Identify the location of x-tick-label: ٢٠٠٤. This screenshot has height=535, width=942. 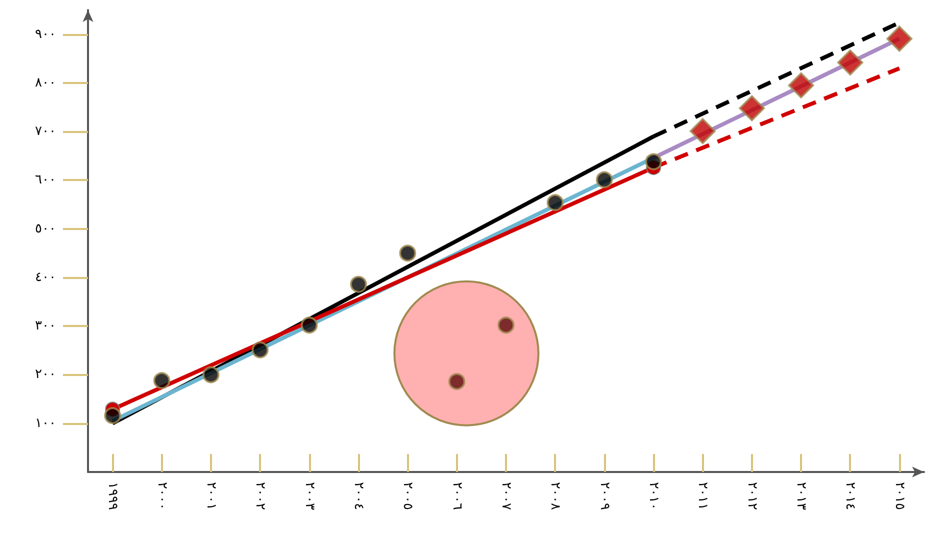
(358, 496).